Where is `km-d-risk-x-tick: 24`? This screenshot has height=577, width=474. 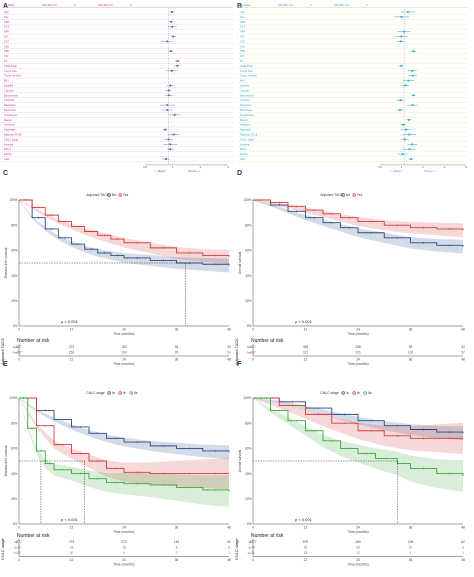
km-d-risk-x-tick: 24 is located at coordinates (358, 360).